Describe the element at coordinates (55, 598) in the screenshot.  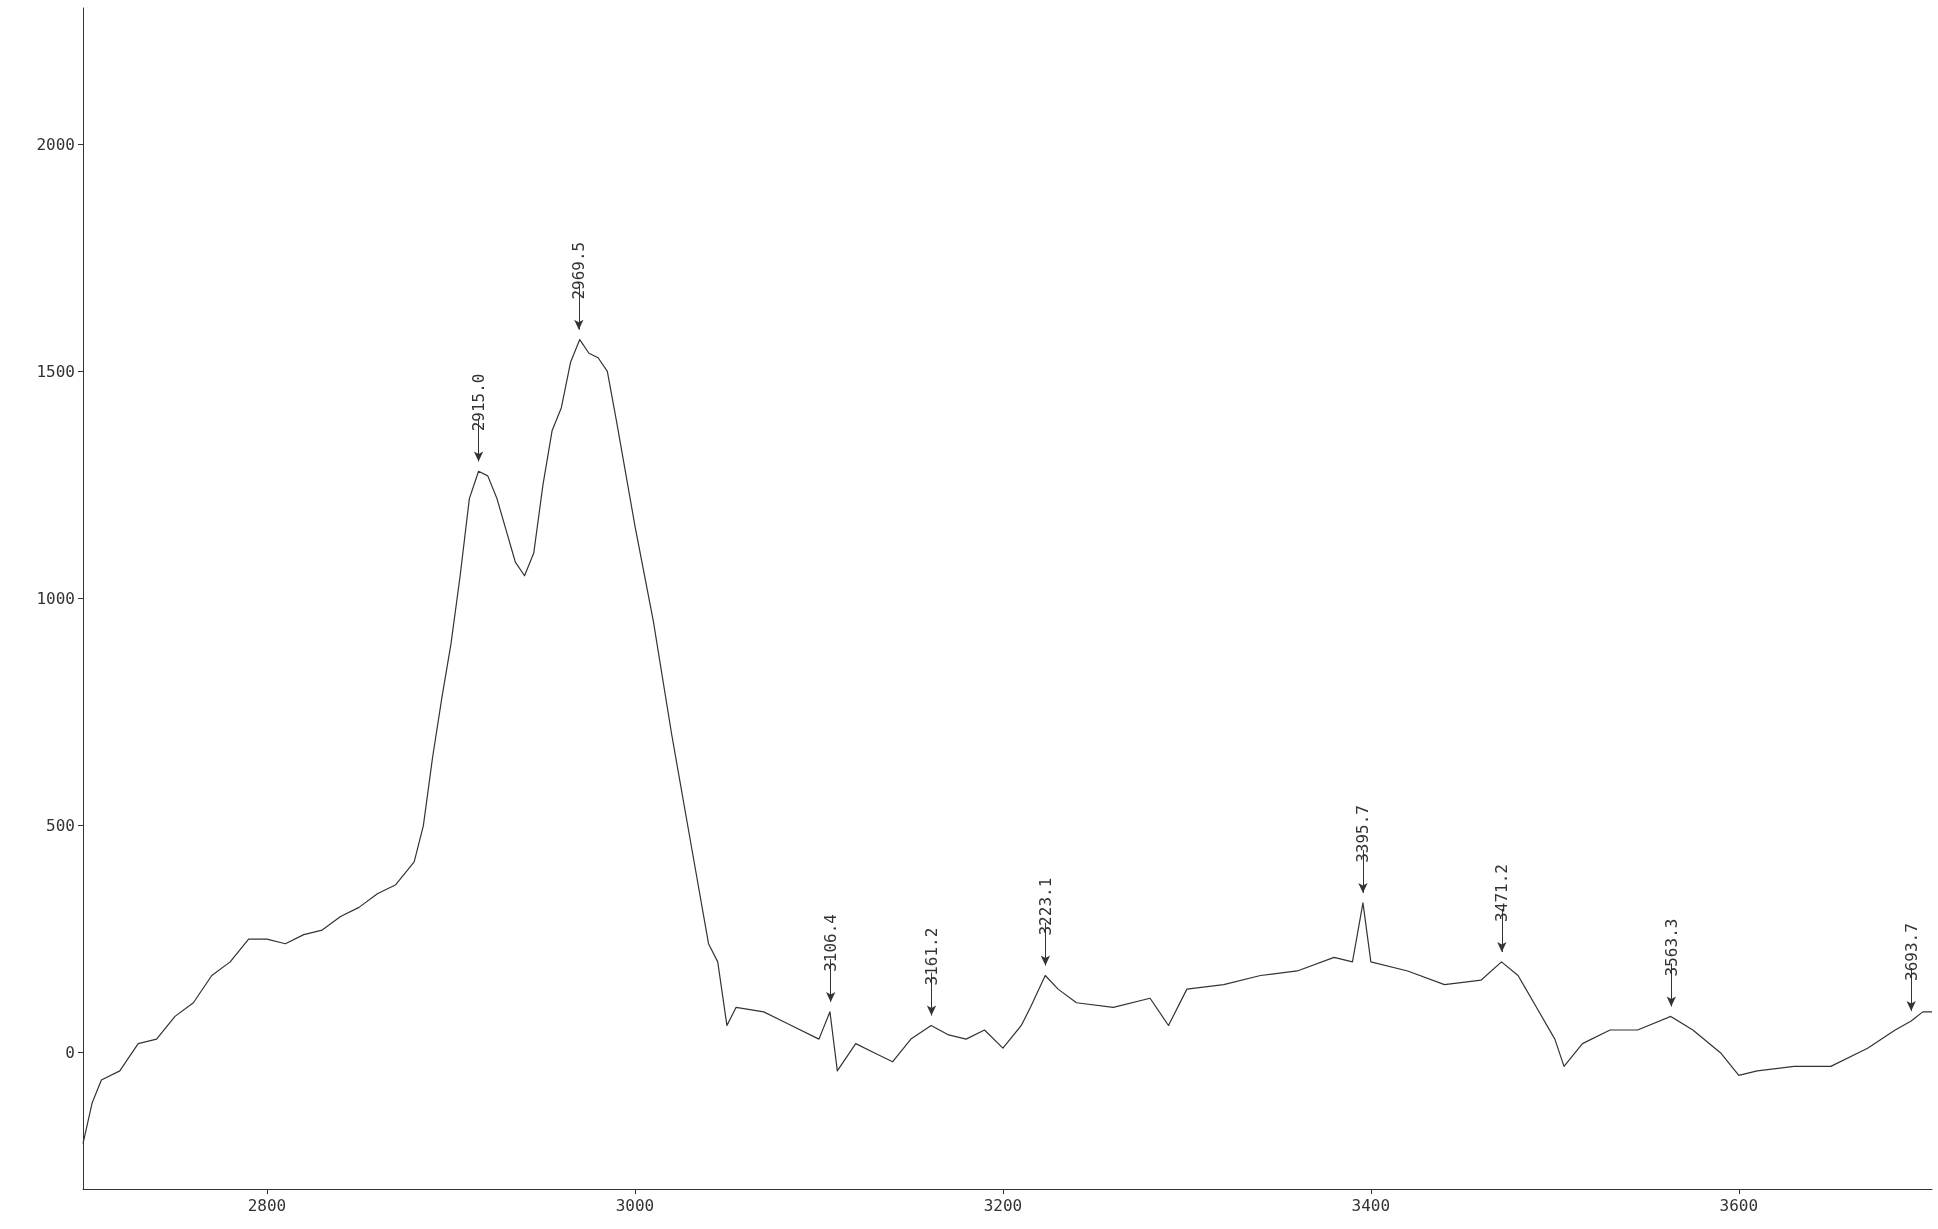
I see `y-tick-label: 1000` at that location.